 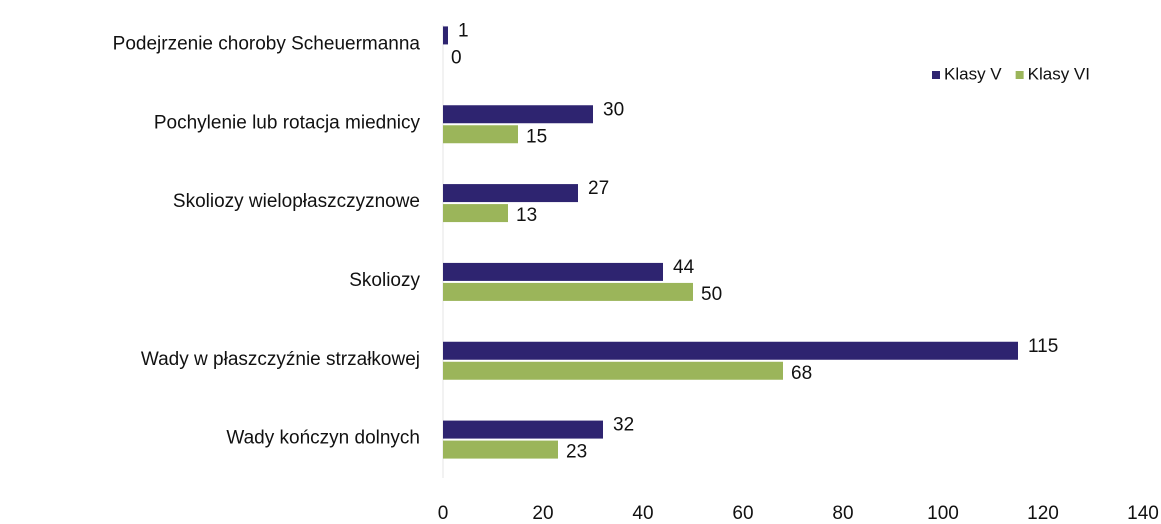 What do you see at coordinates (598, 188) in the screenshot?
I see `data-label: 27` at bounding box center [598, 188].